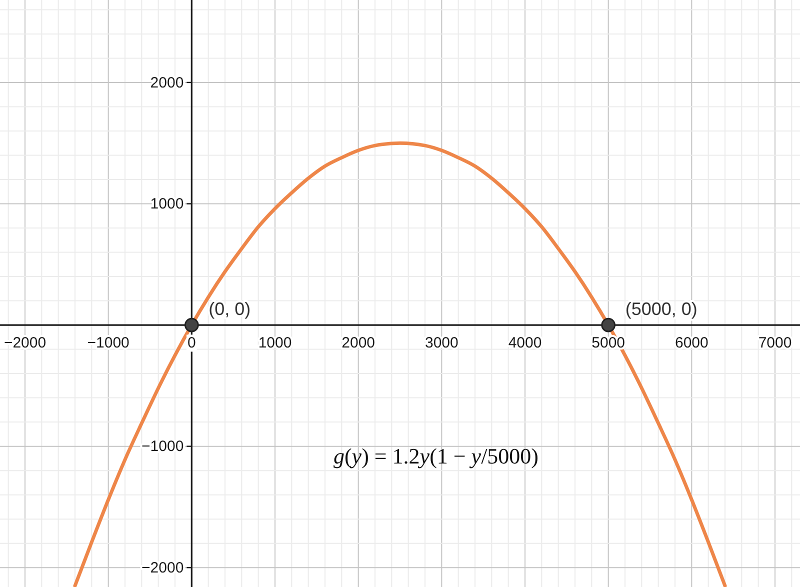 The image size is (800, 587). What do you see at coordinates (775, 343) in the screenshot?
I see `x-tick-label: 7000` at bounding box center [775, 343].